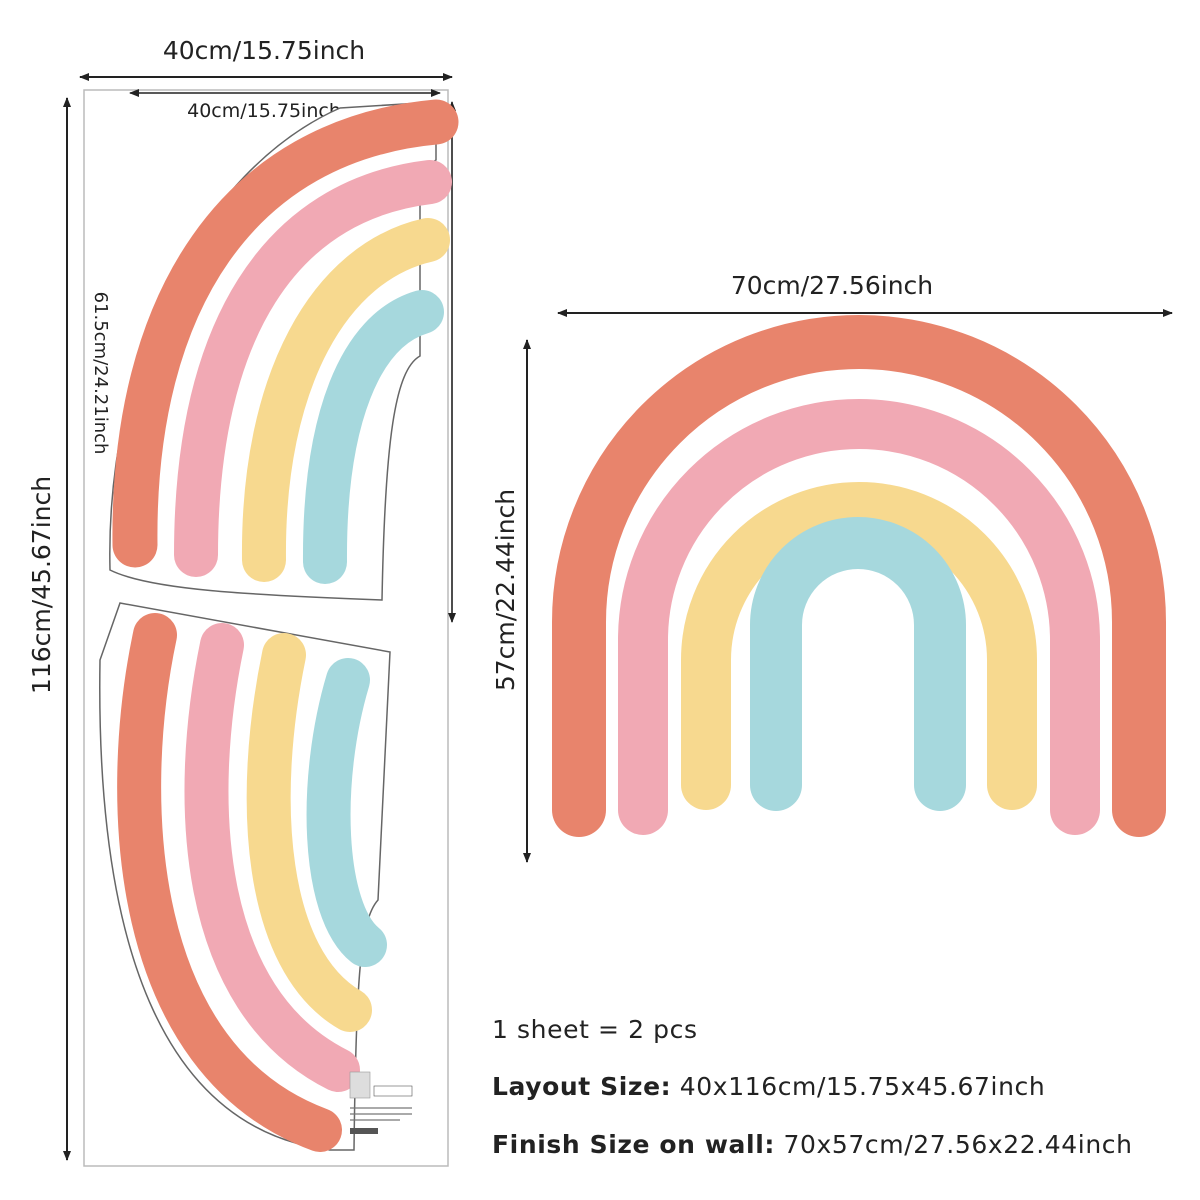  I want to click on info-finish-value: 70x57cm/27.56x22.44inch, so click(958, 1144).